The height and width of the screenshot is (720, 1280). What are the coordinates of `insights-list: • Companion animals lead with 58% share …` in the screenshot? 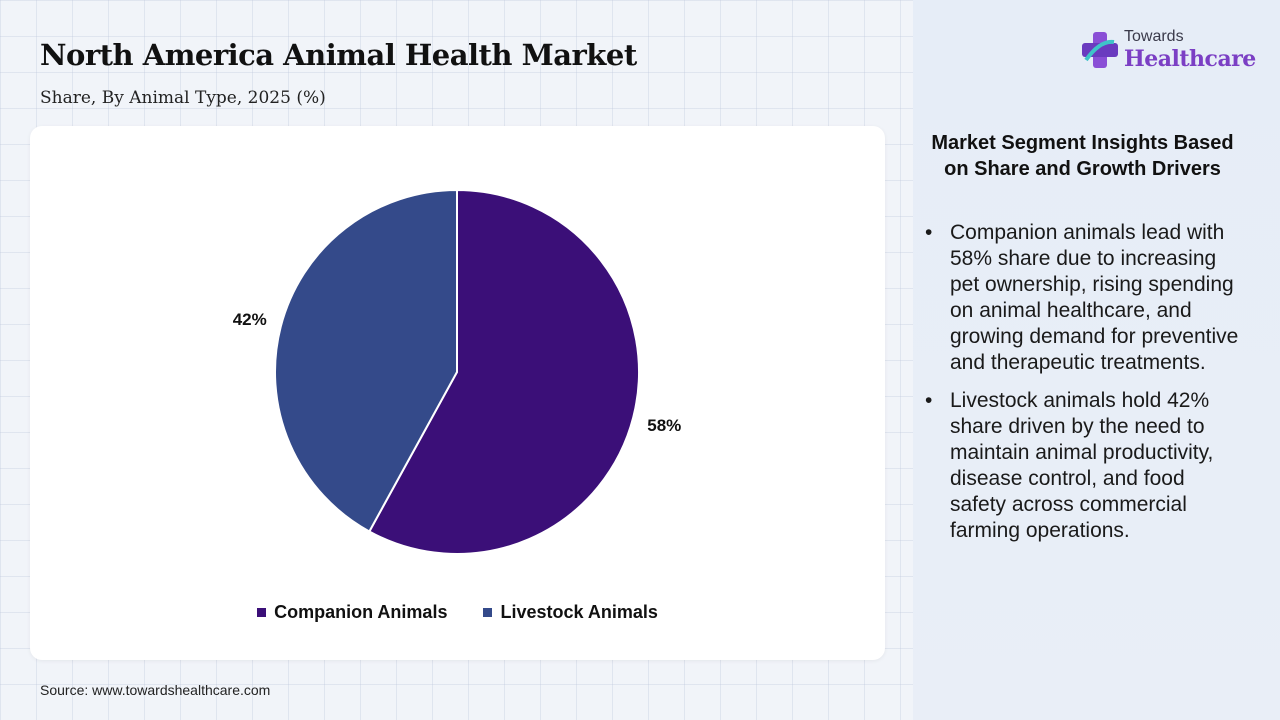 It's located at (1085, 388).